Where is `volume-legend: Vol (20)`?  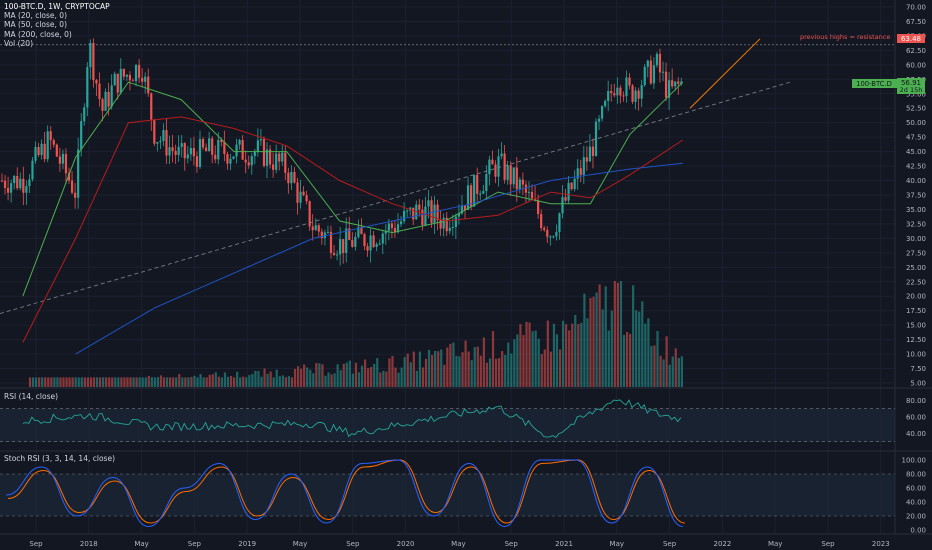
volume-legend: Vol (20) is located at coordinates (19, 43).